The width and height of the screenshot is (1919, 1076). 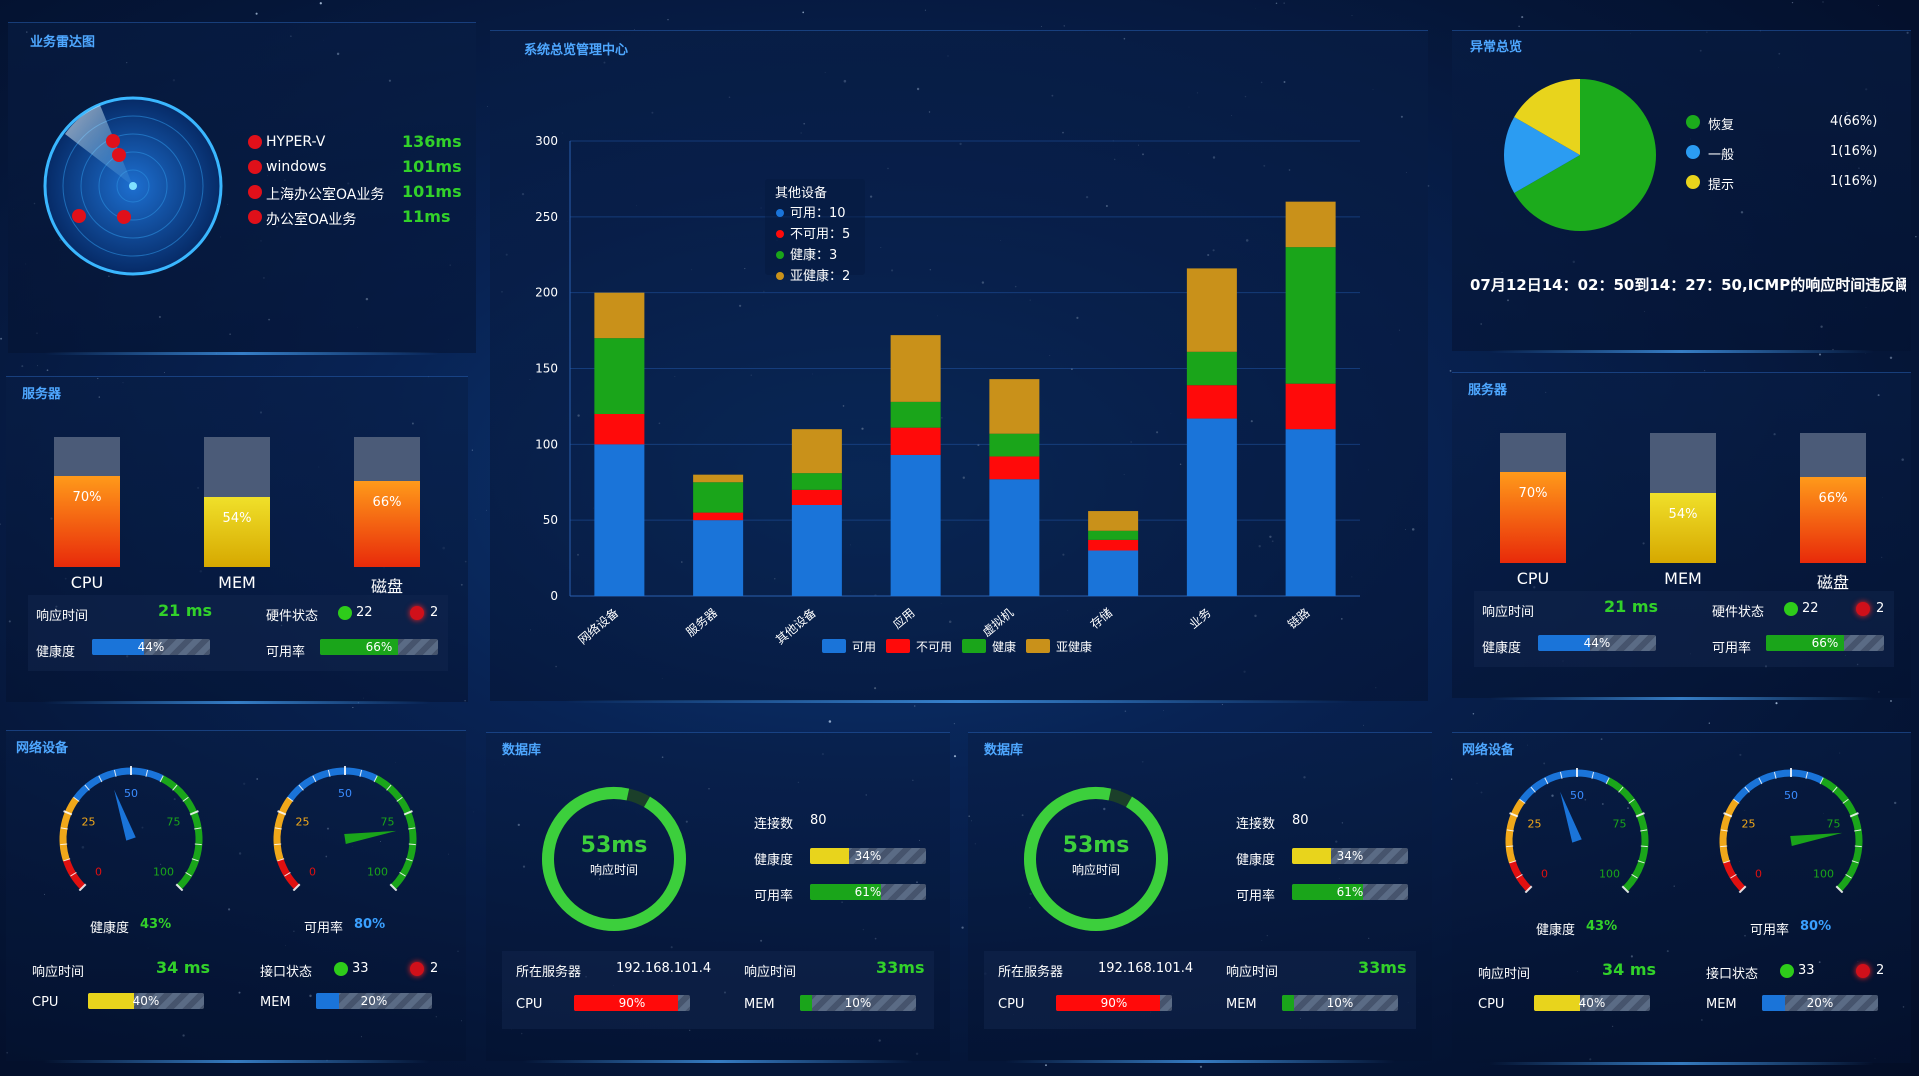 I want to click on legend-label: 不可用, so click(x=934, y=647).